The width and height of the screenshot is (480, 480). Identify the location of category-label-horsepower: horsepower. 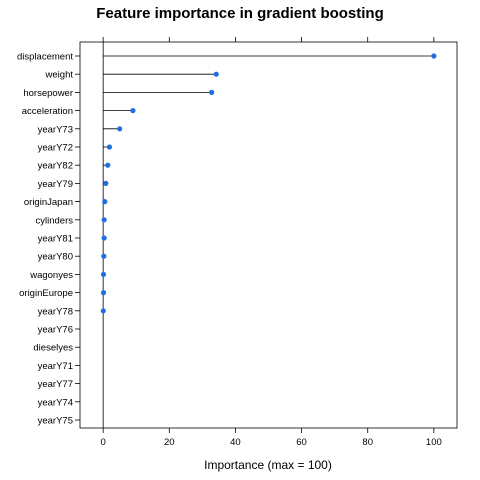
(48, 93).